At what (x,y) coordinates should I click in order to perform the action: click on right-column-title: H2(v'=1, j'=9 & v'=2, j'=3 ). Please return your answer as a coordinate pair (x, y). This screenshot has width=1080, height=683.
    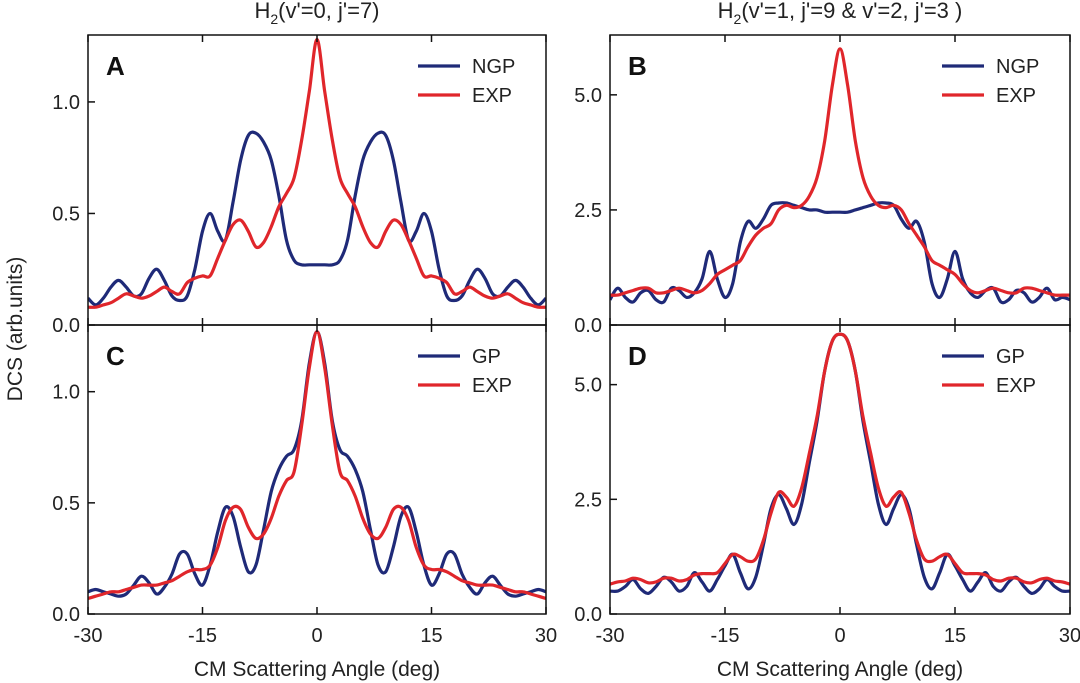
    Looking at the image, I should click on (840, 13).